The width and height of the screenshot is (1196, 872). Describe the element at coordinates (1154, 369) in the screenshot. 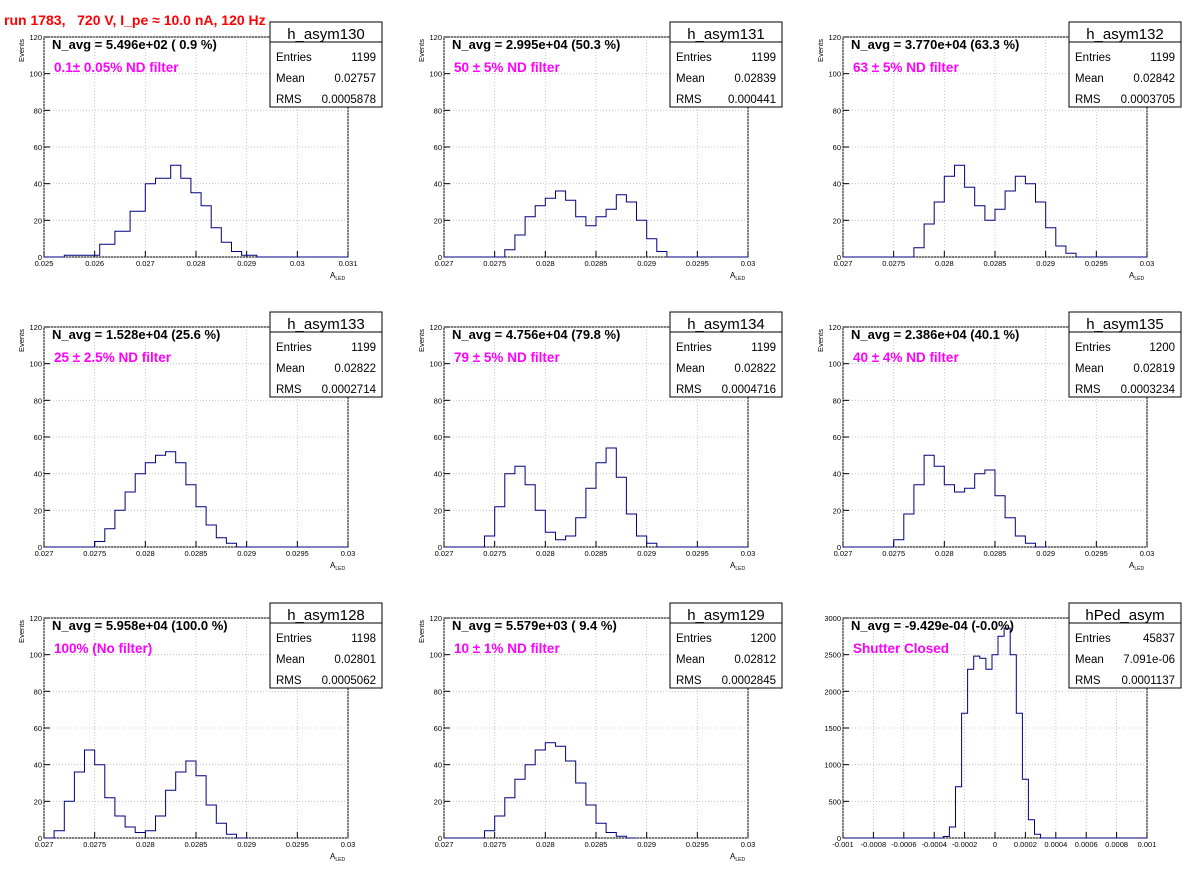

I see `stats-value: 0.02819` at that location.